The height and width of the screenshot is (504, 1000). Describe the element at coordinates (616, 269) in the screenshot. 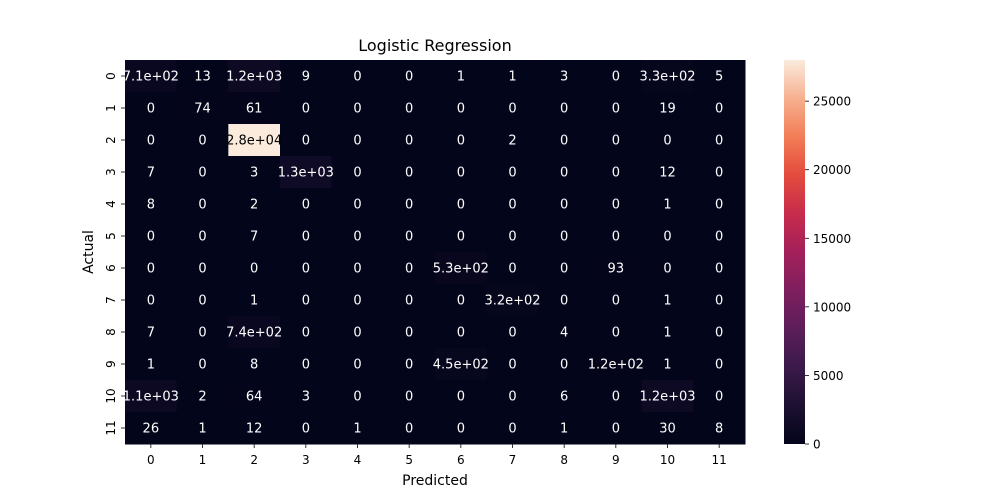

I see `cell-annotation: 93` at that location.